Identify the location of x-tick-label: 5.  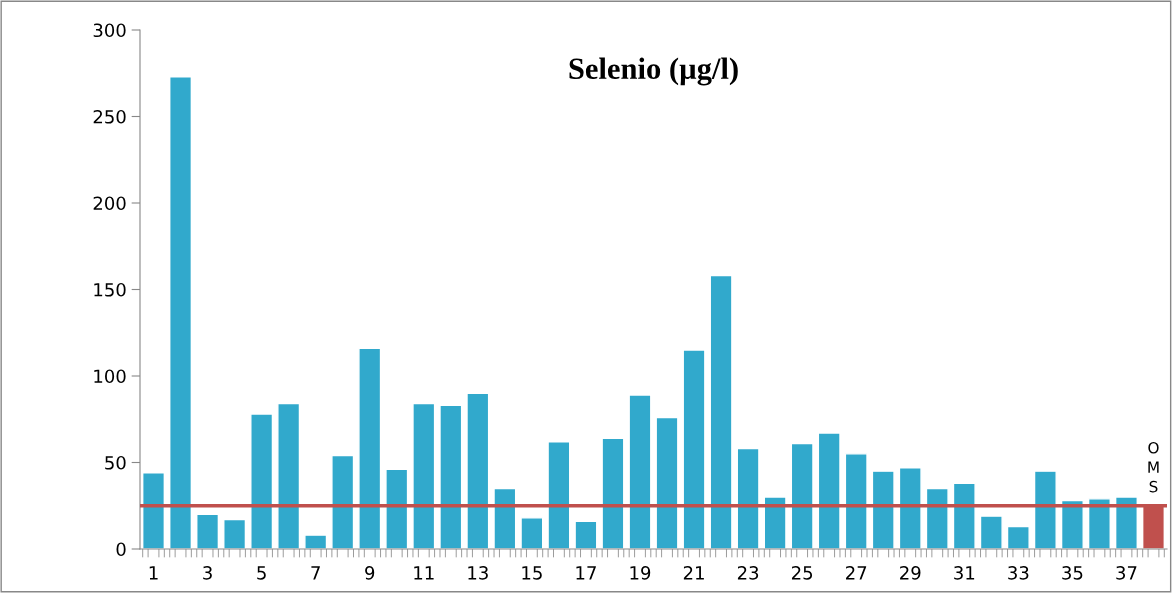
(261, 573).